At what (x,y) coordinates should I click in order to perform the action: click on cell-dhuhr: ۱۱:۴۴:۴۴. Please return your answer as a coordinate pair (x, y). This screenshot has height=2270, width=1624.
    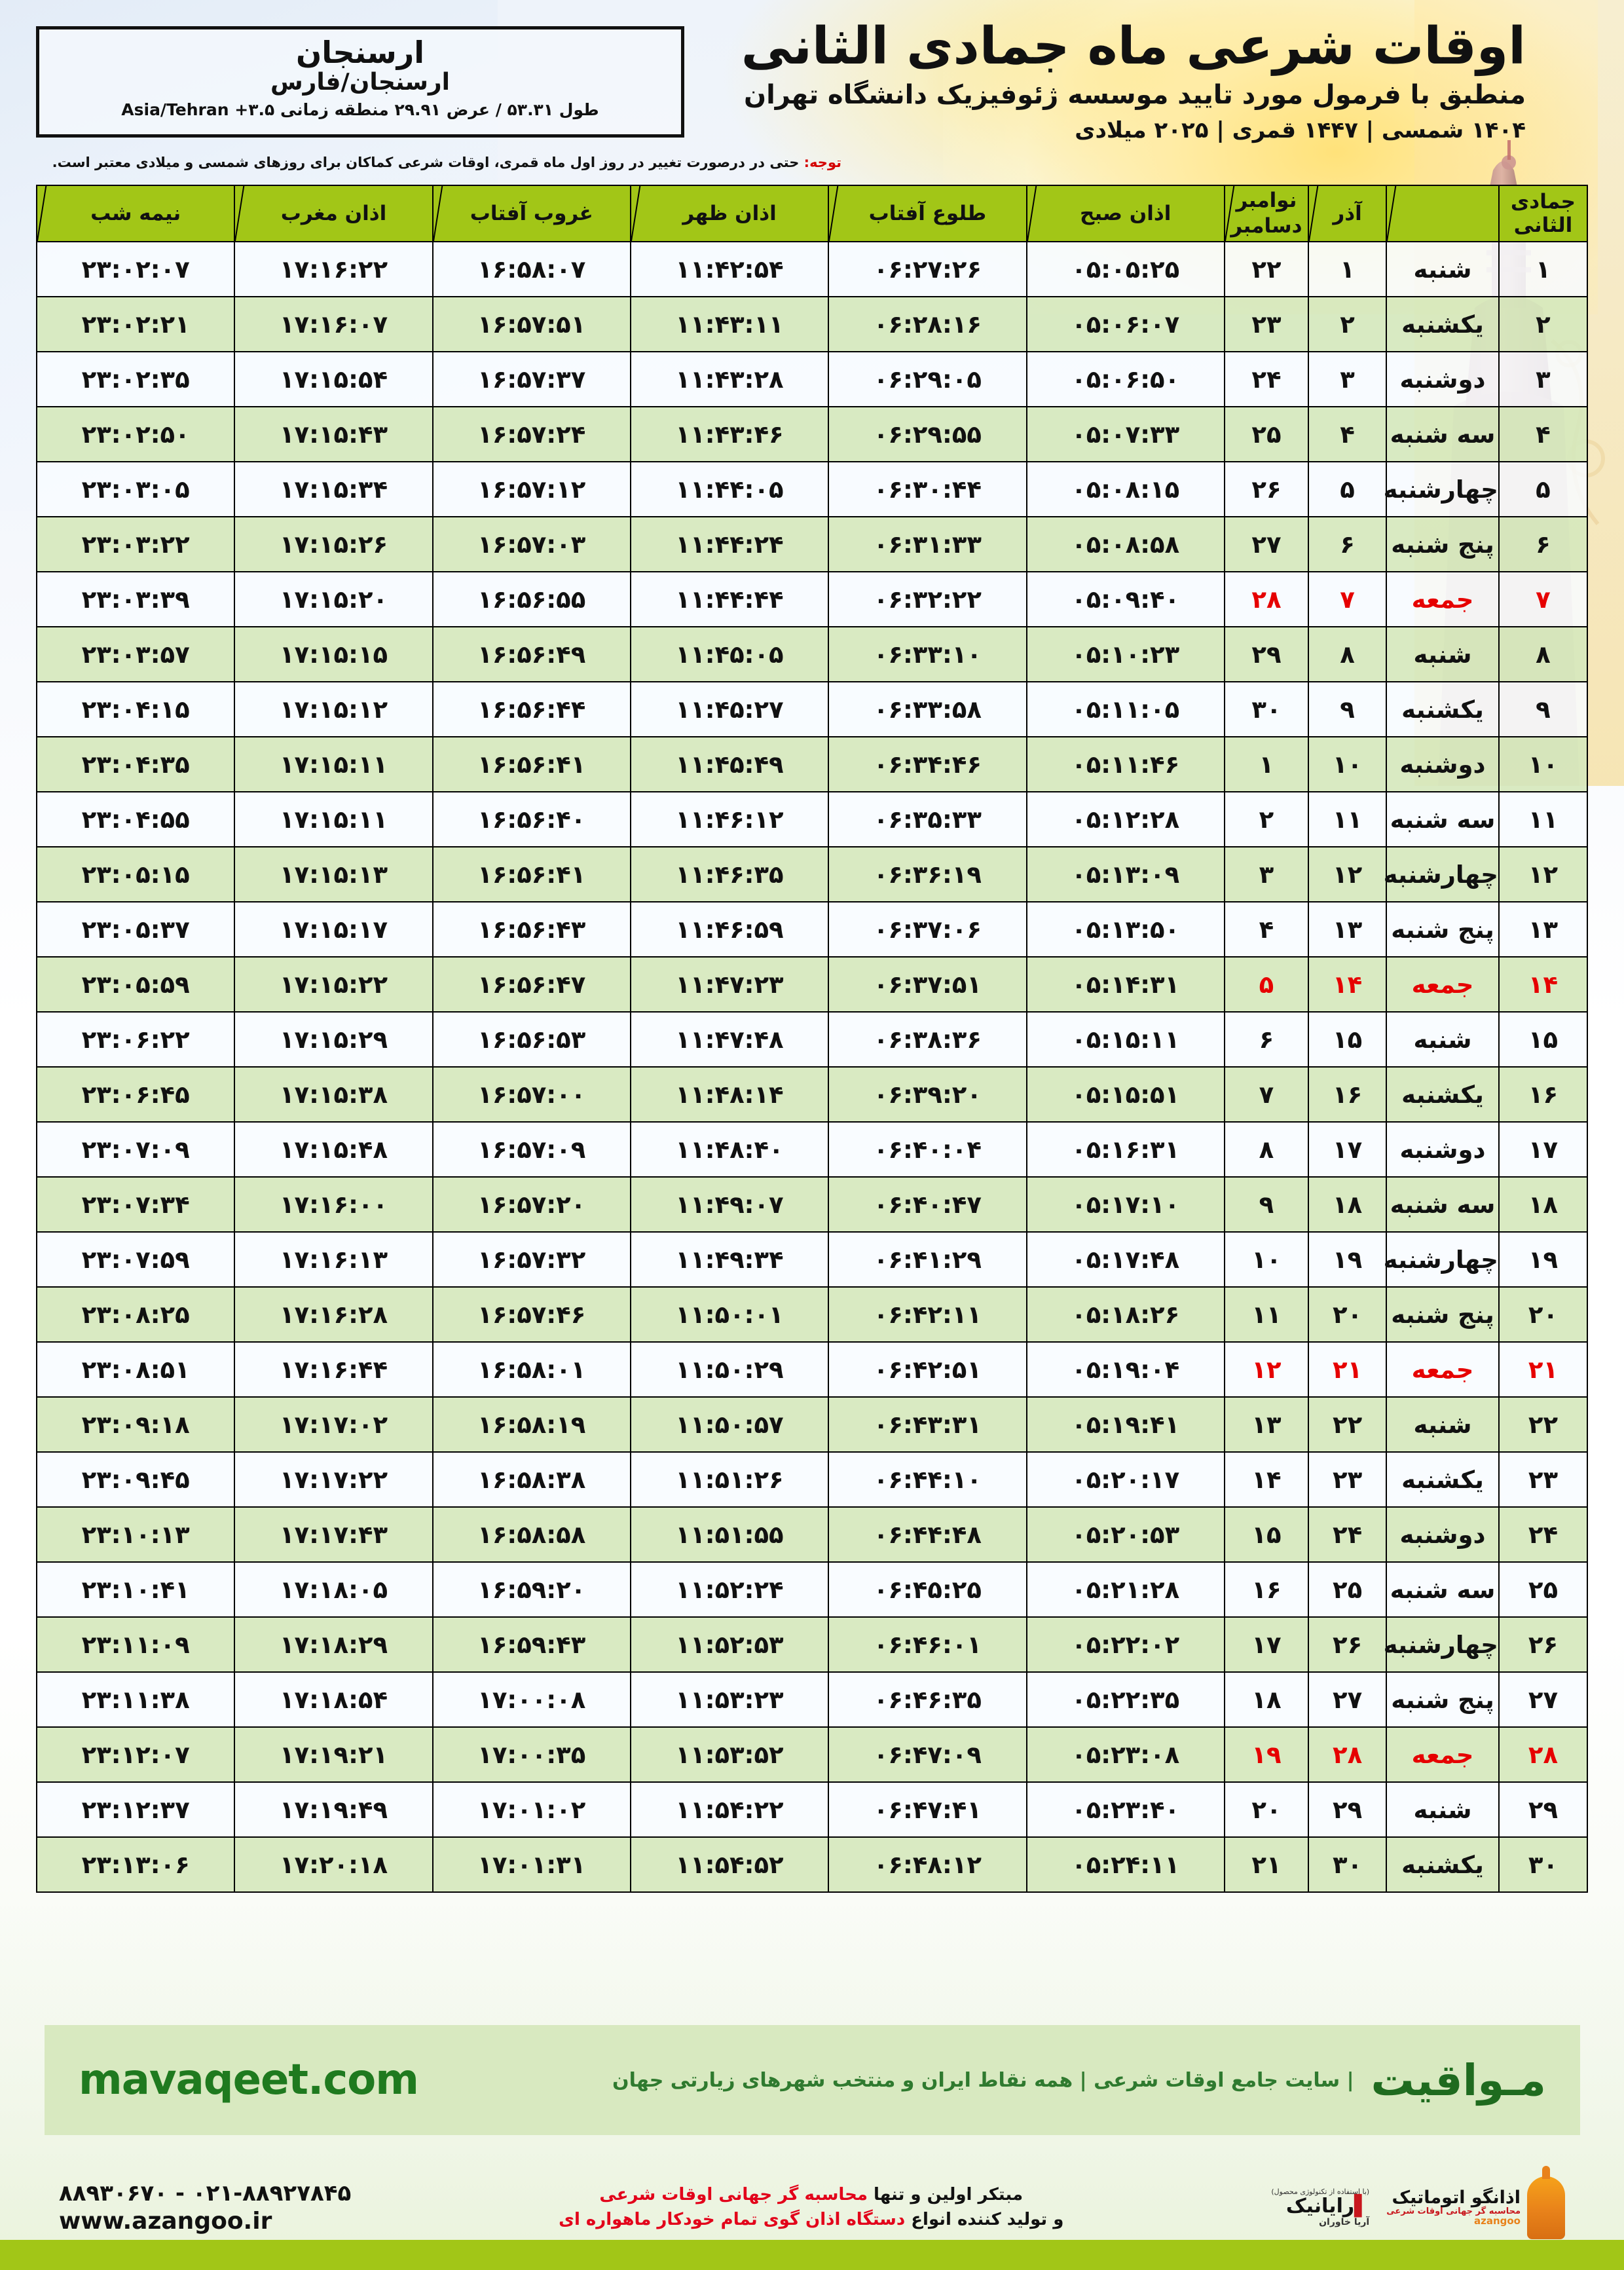
    Looking at the image, I should click on (729, 599).